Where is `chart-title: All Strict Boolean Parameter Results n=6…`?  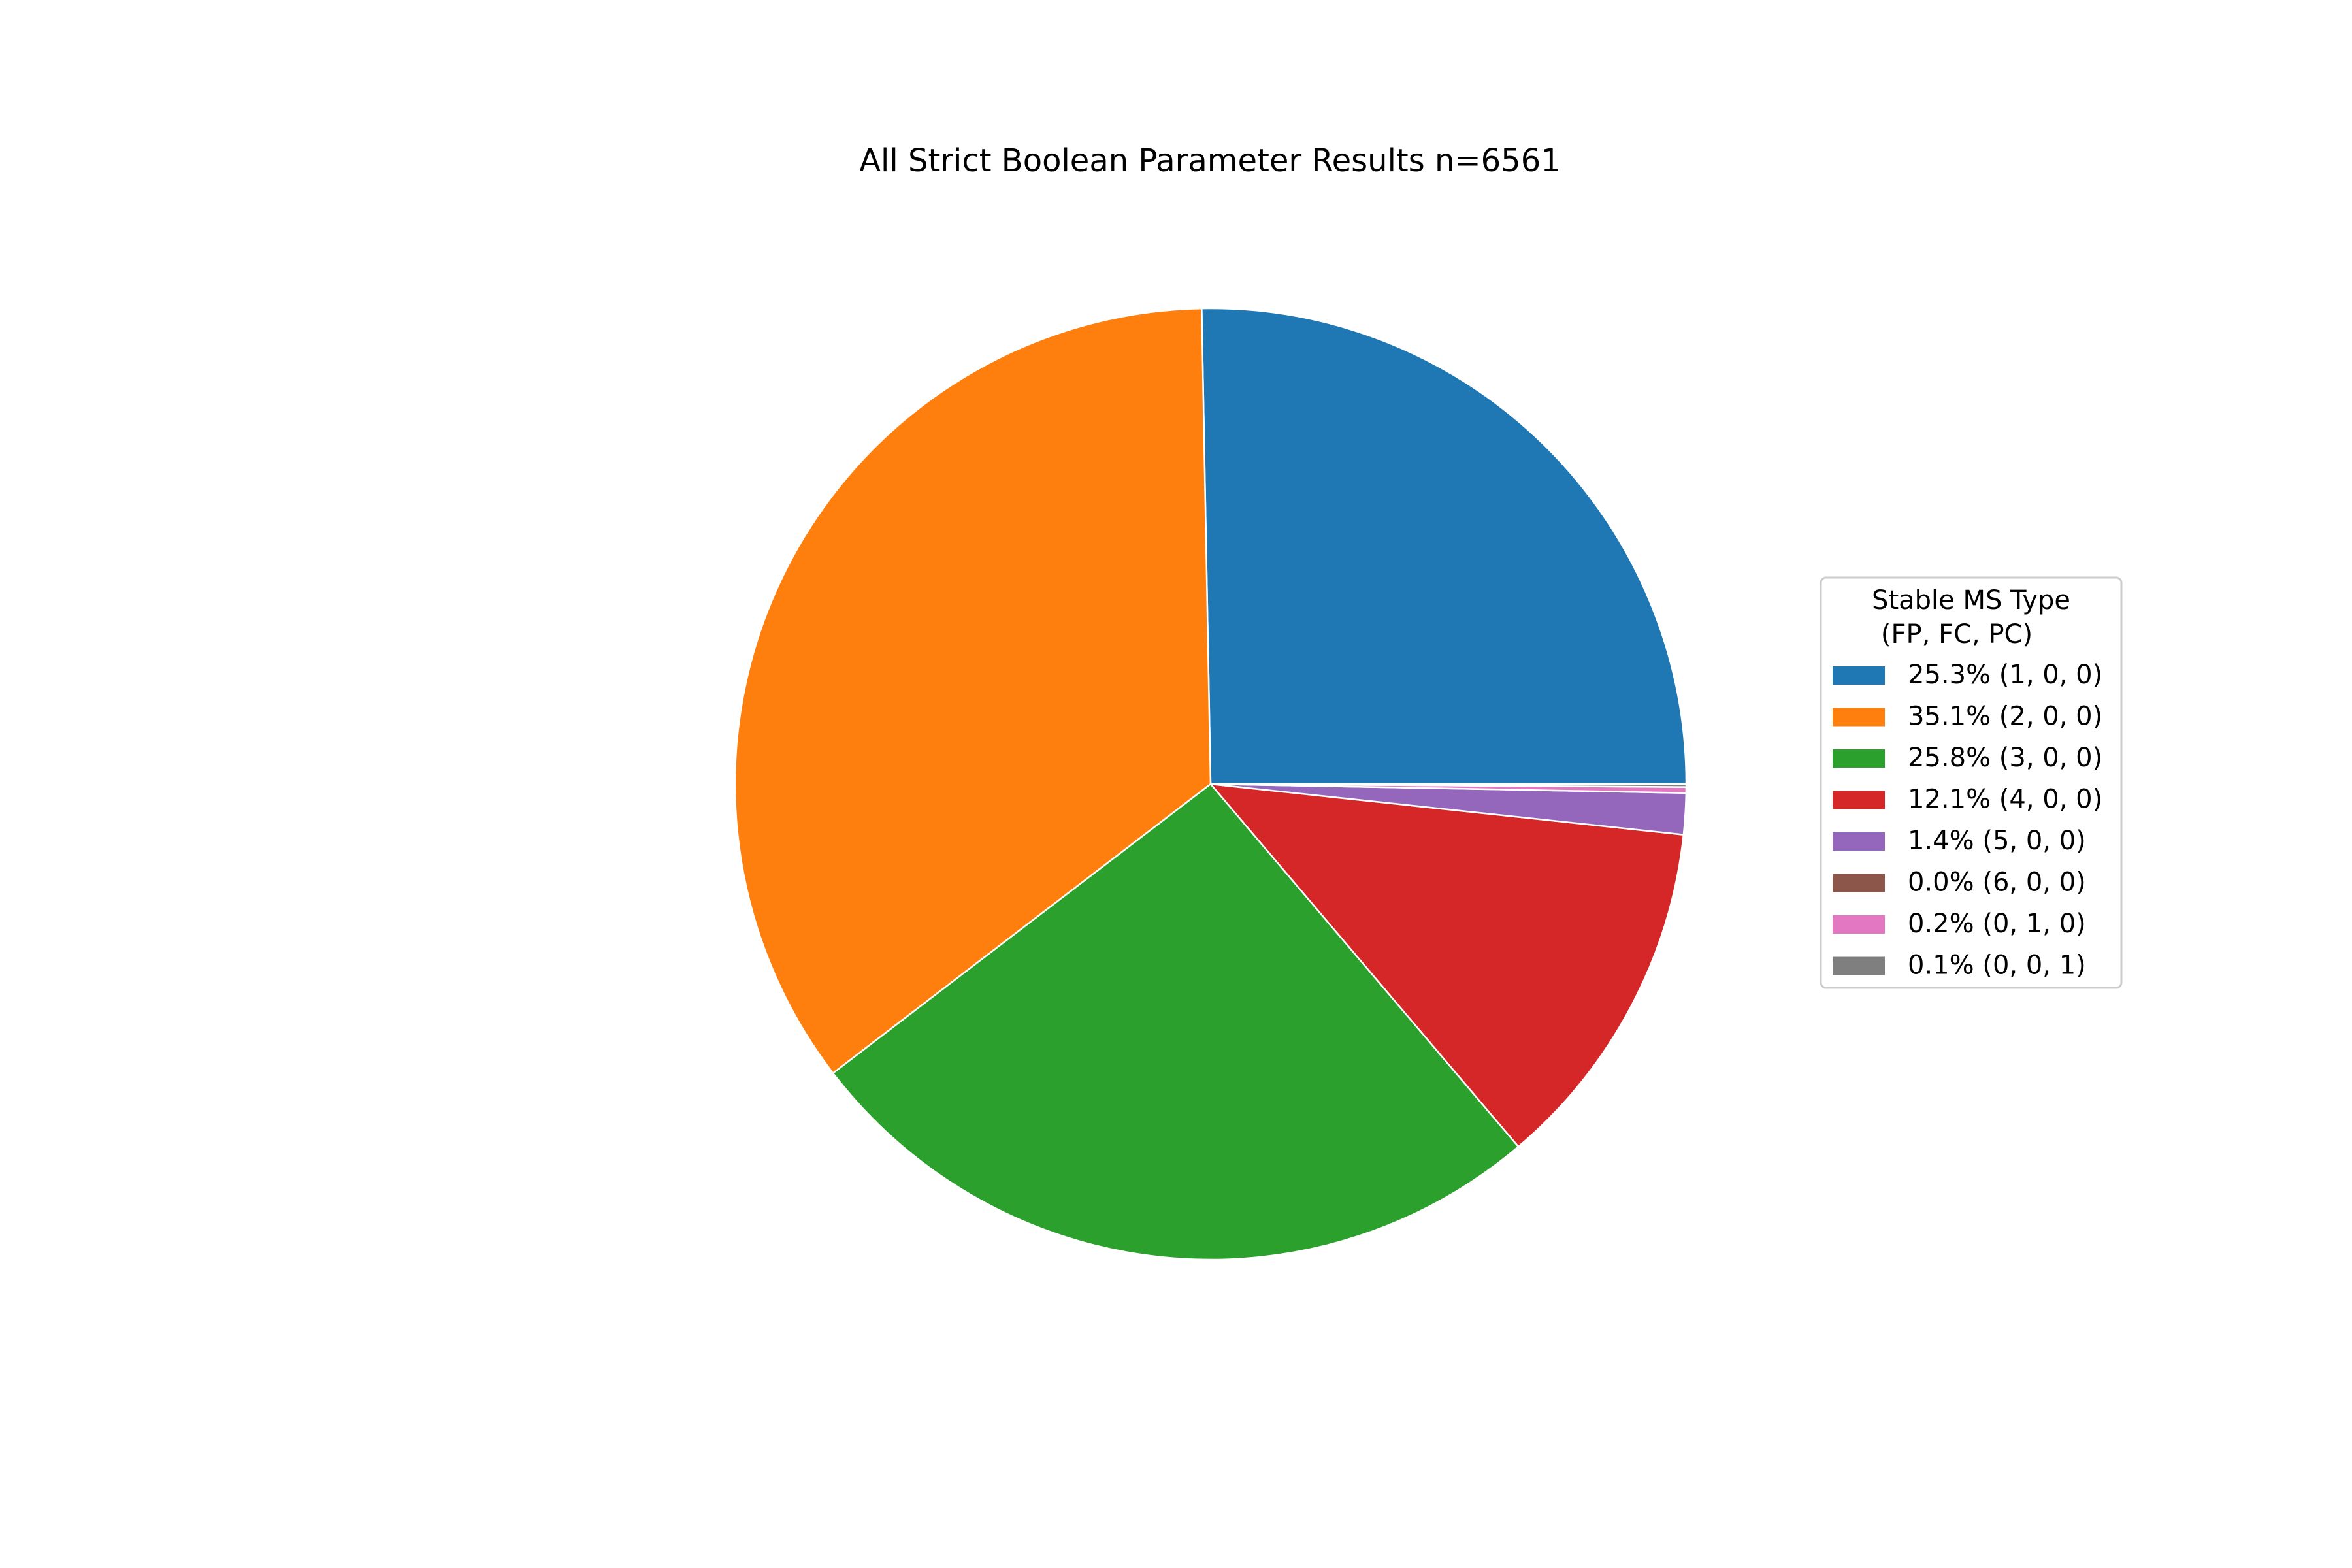 chart-title: All Strict Boolean Parameter Results n=6… is located at coordinates (1210, 160).